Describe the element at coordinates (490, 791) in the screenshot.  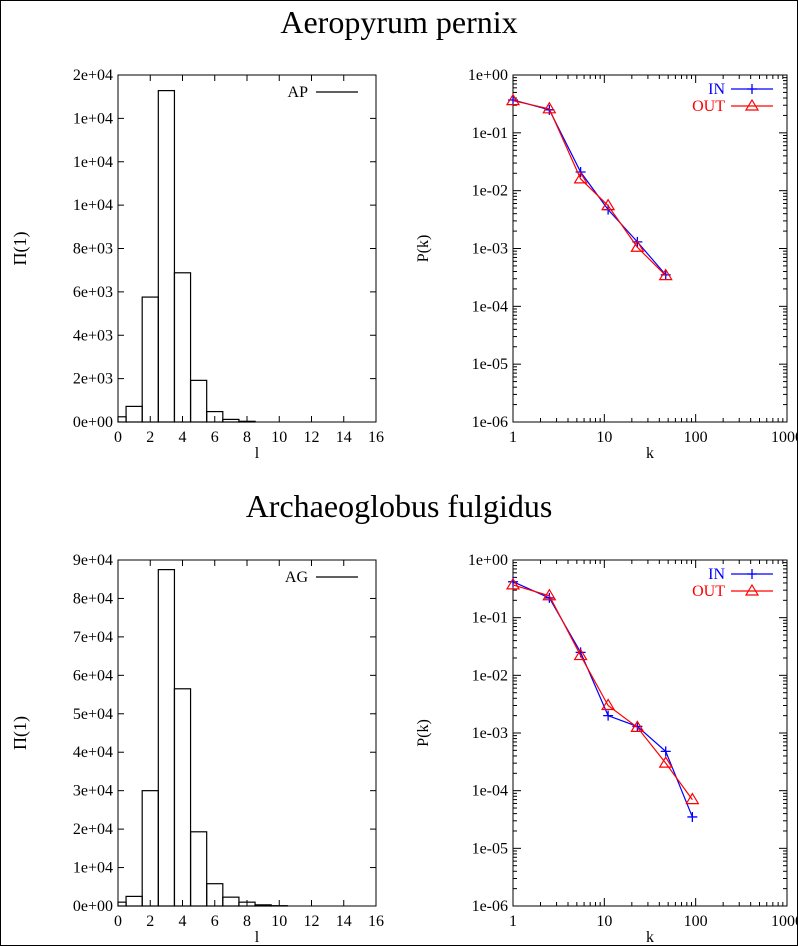
I see `y-tick-label: 1e-04` at that location.